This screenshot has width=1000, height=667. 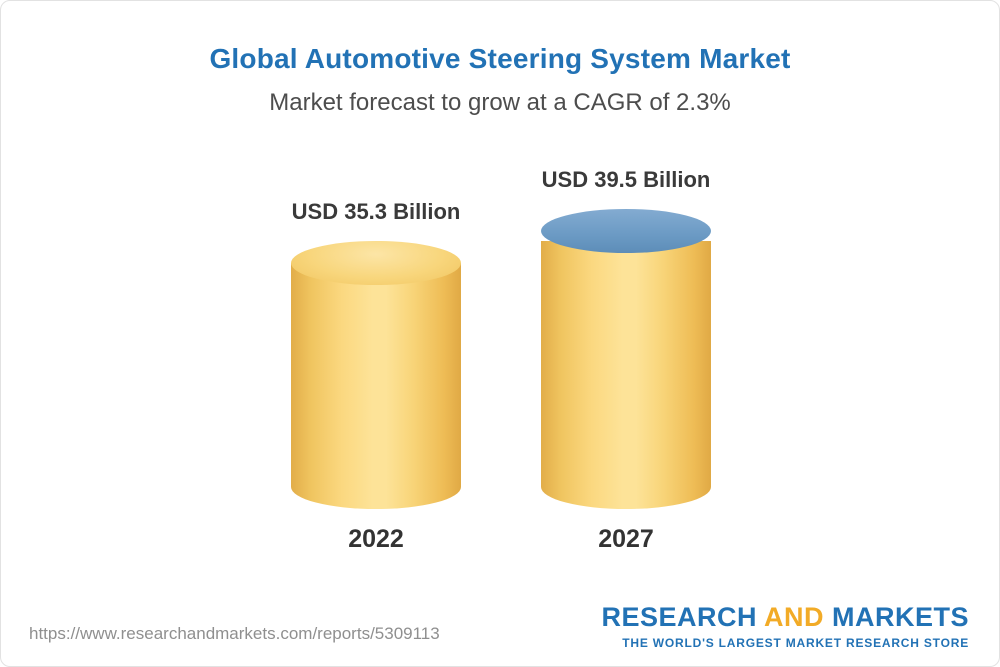 I want to click on cylinder-2022, so click(x=376, y=375).